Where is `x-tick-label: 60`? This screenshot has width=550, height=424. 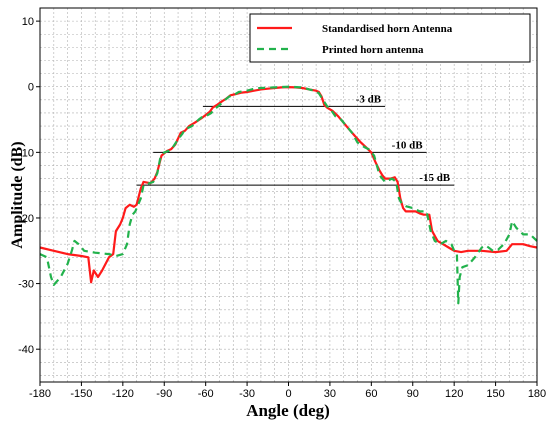
x-tick-label: 60 is located at coordinates (371, 394).